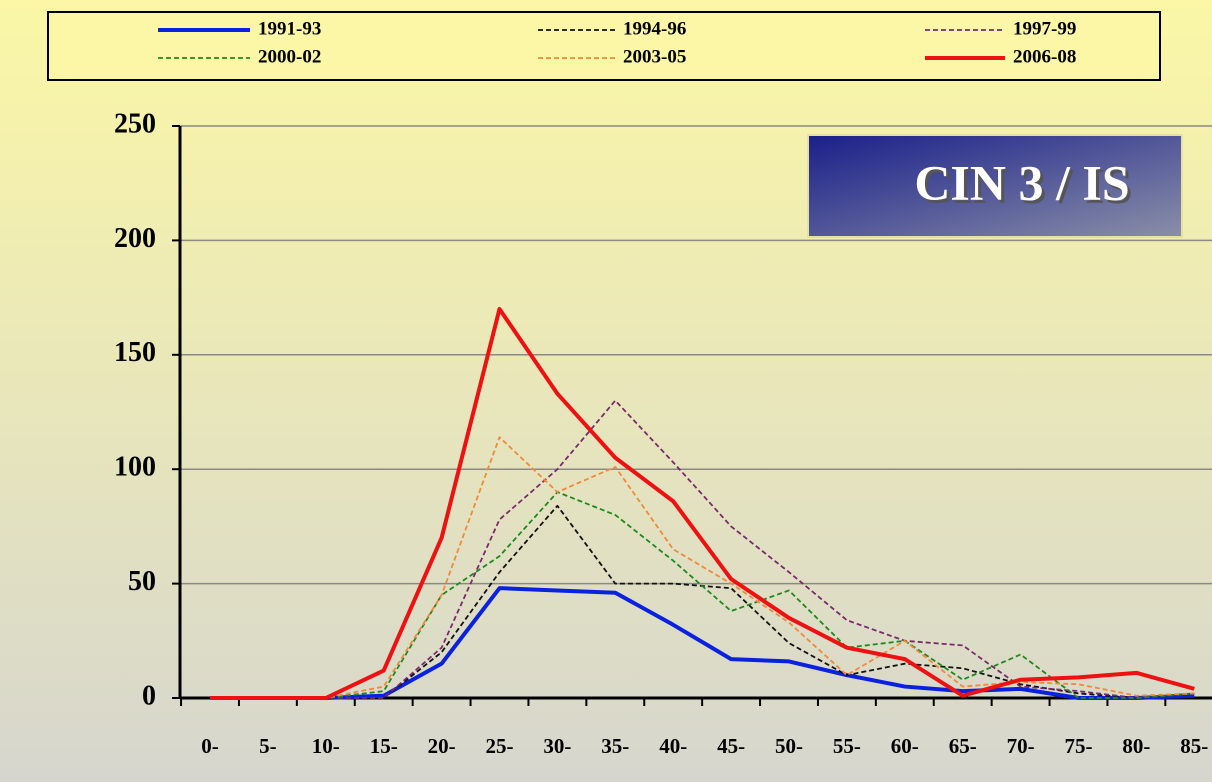 The image size is (1212, 782). What do you see at coordinates (384, 746) in the screenshot?
I see `x-tick-label: 15-` at bounding box center [384, 746].